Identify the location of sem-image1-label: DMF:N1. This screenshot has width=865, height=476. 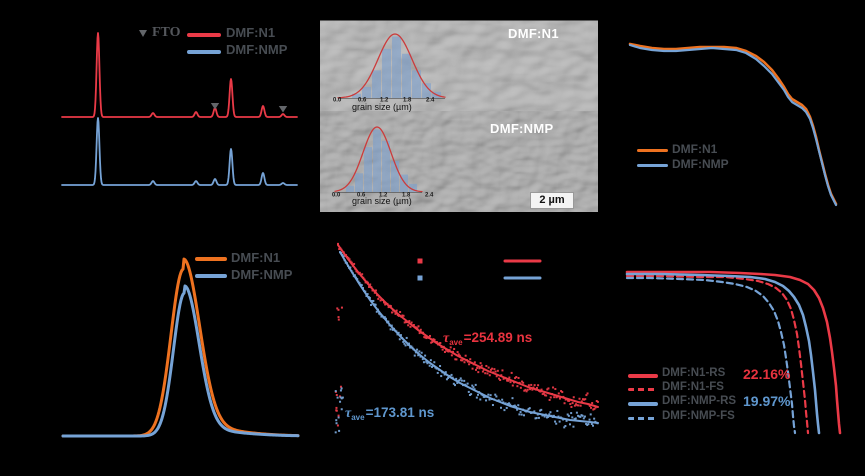
(533, 33).